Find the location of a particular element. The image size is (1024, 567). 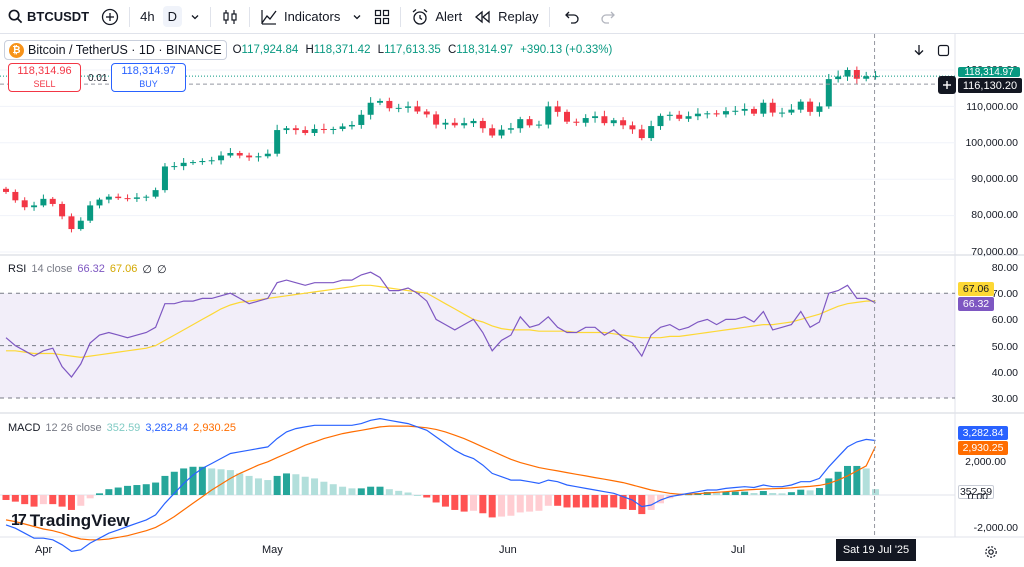

change-value: +390.13 (+0.33%) is located at coordinates (566, 50).